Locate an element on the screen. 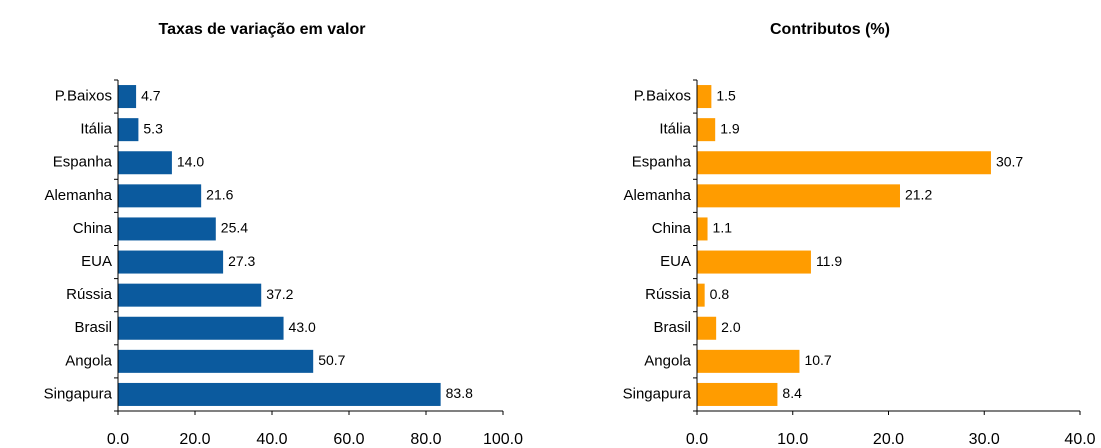 This screenshot has width=1101, height=448. value-label: 8.4 is located at coordinates (792, 393).